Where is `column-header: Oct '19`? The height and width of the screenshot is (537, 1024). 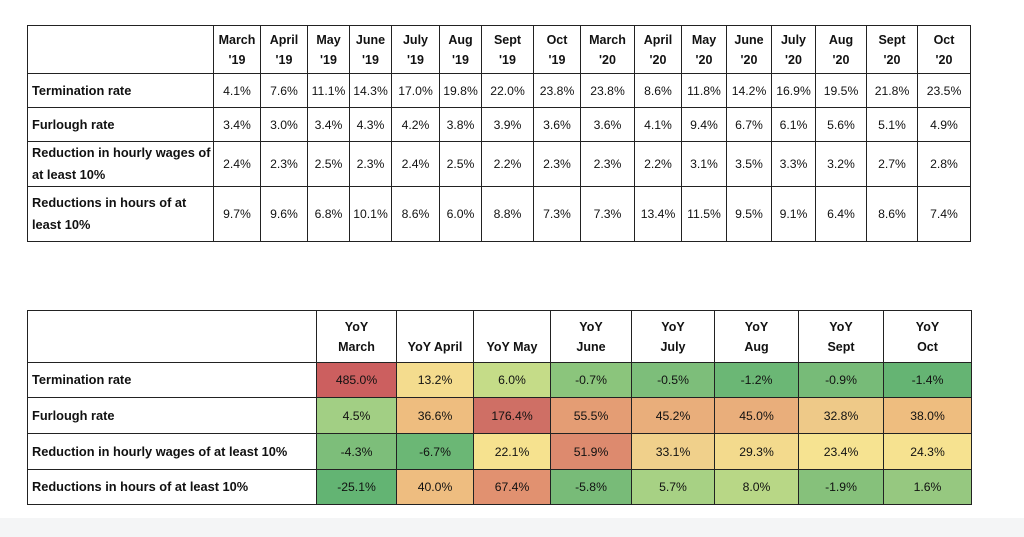 column-header: Oct '19 is located at coordinates (557, 49).